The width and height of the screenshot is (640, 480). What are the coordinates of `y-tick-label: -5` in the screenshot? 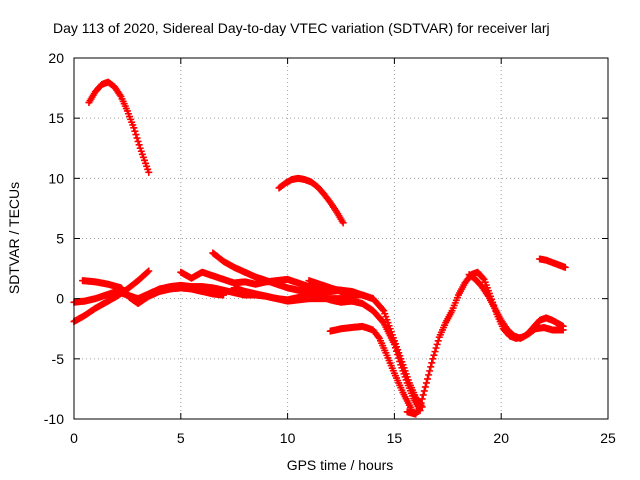 It's located at (58, 359).